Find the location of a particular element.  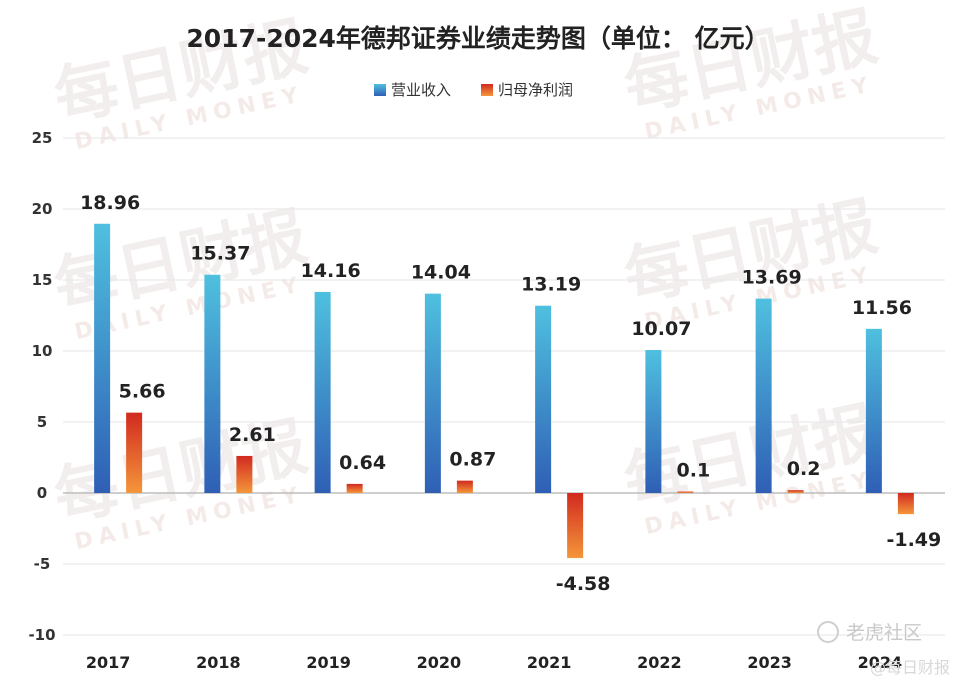

x-tick-label-2020: 2020 is located at coordinates (439, 662).